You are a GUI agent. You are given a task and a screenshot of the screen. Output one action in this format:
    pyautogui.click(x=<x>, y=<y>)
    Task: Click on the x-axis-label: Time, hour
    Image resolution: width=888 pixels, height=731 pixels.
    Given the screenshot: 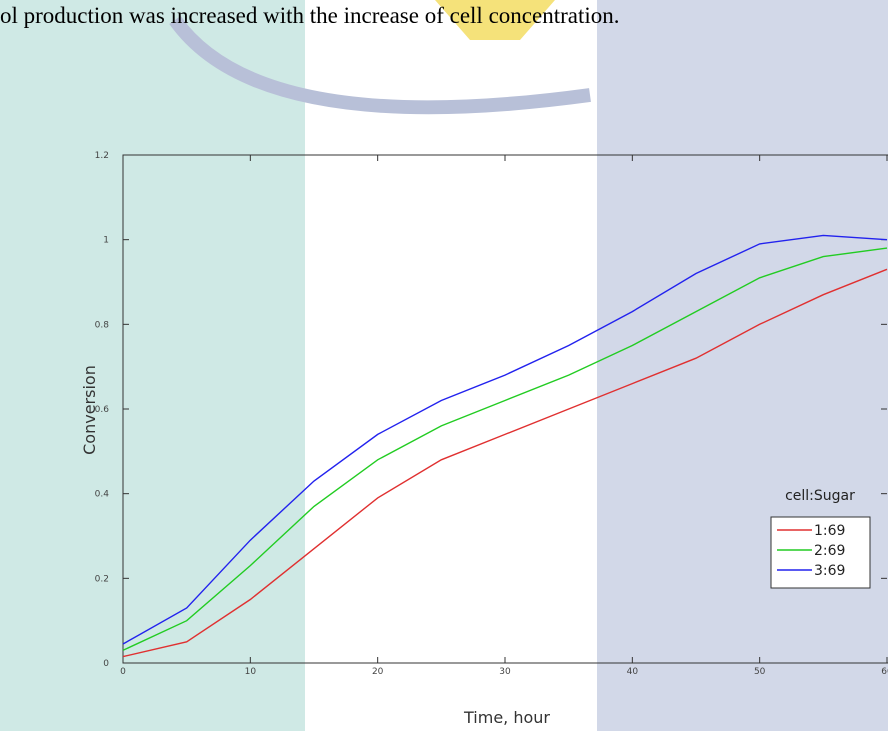 What is the action you would take?
    pyautogui.click(x=506, y=717)
    